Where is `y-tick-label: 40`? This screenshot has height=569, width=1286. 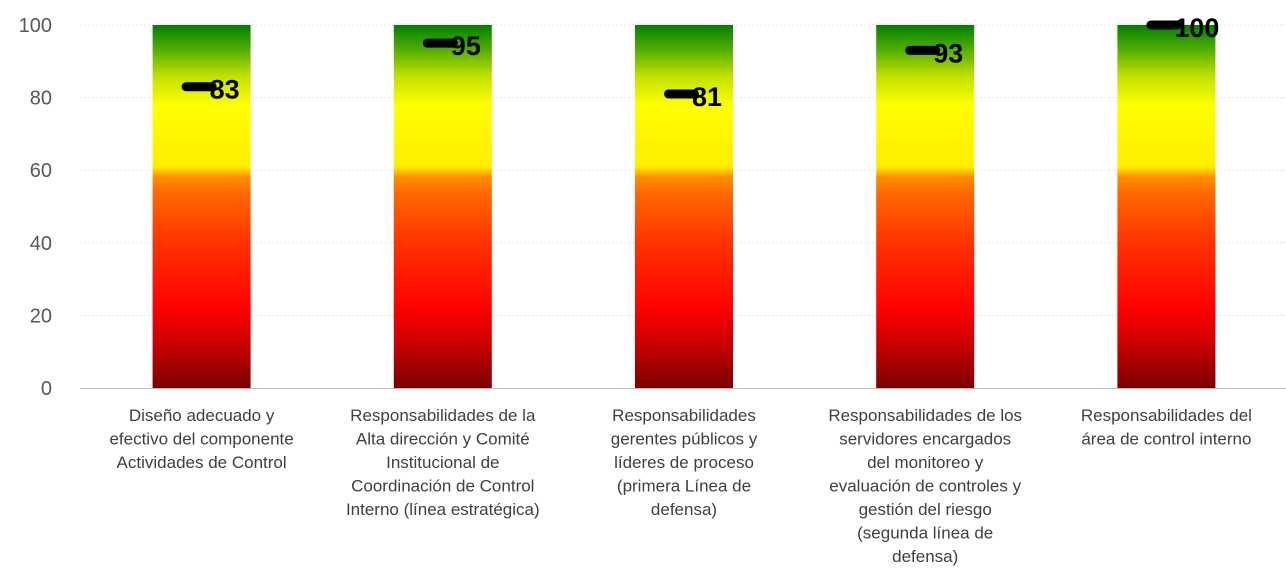 y-tick-label: 40 is located at coordinates (41, 244).